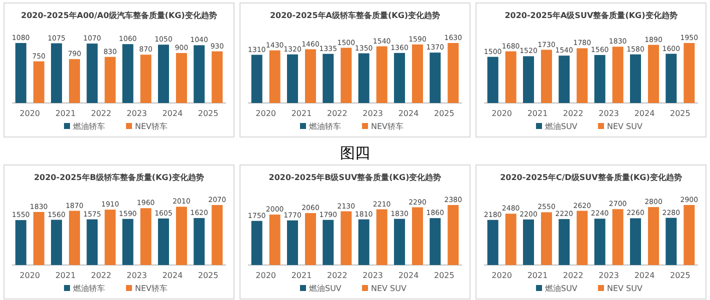 The image size is (710, 300). What do you see at coordinates (355, 177) in the screenshot?
I see `chart-title: 2020-2025年B级SUV整备质量(KG)变化趋势` at bounding box center [355, 177].